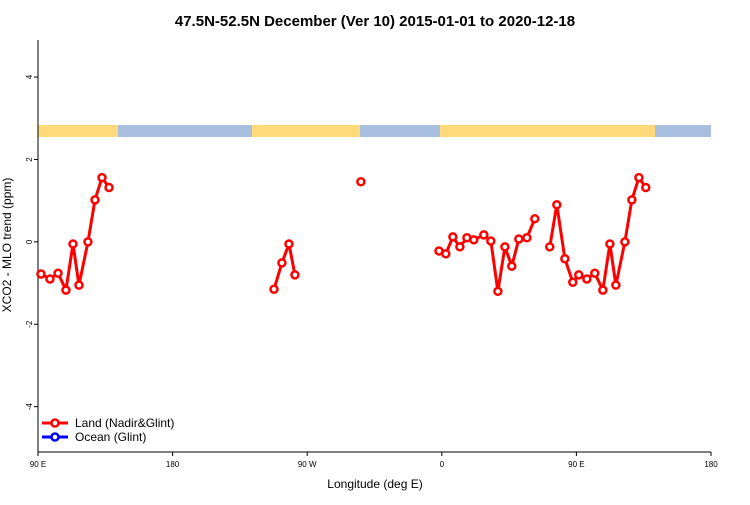  I want to click on land-ocean-strip, so click(374, 131).